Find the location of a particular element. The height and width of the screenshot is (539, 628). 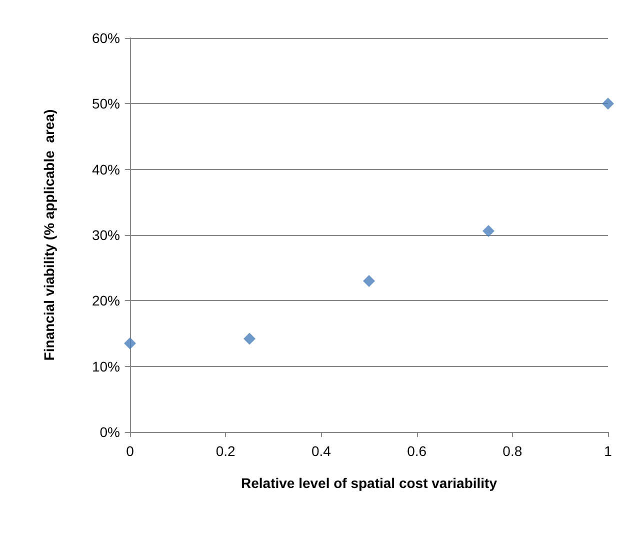

y-tick-label: 50% is located at coordinates (106, 104).